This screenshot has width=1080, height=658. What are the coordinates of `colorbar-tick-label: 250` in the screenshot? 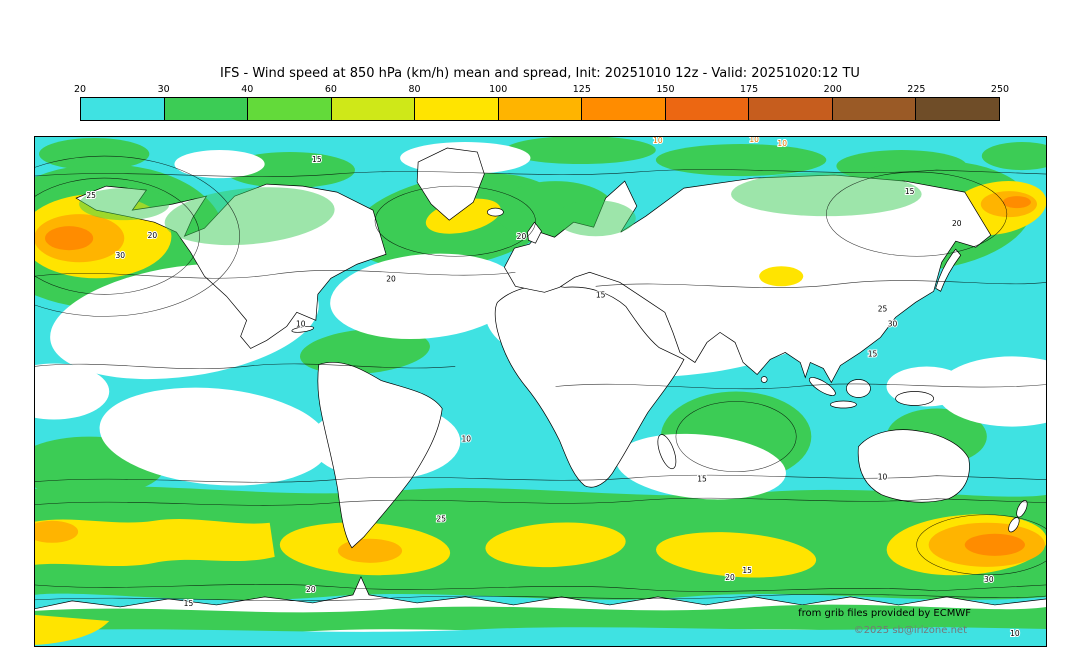 It's located at (1000, 89).